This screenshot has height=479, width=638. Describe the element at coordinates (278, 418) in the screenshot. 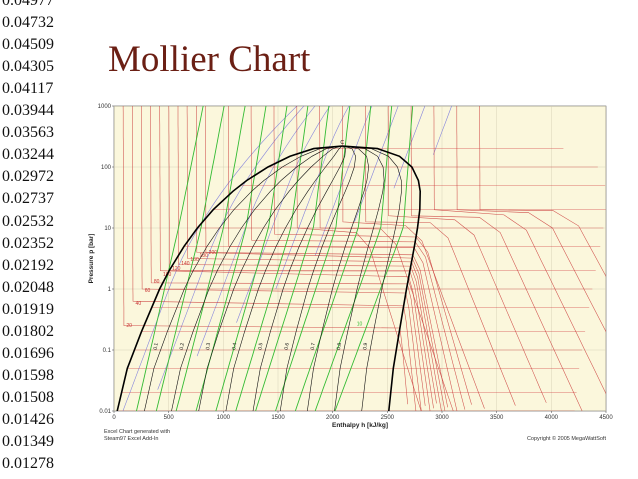

I see `x-tick-label-3: 1500` at that location.